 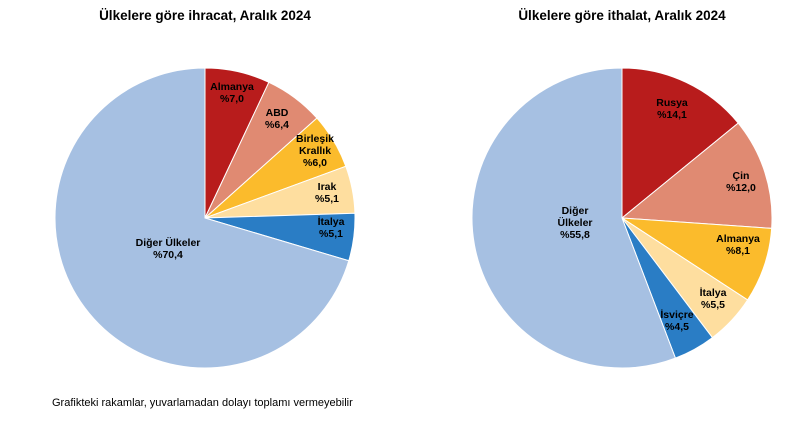 I want to click on export-label-i̇talya: İtalya %5,1, so click(x=331, y=227).